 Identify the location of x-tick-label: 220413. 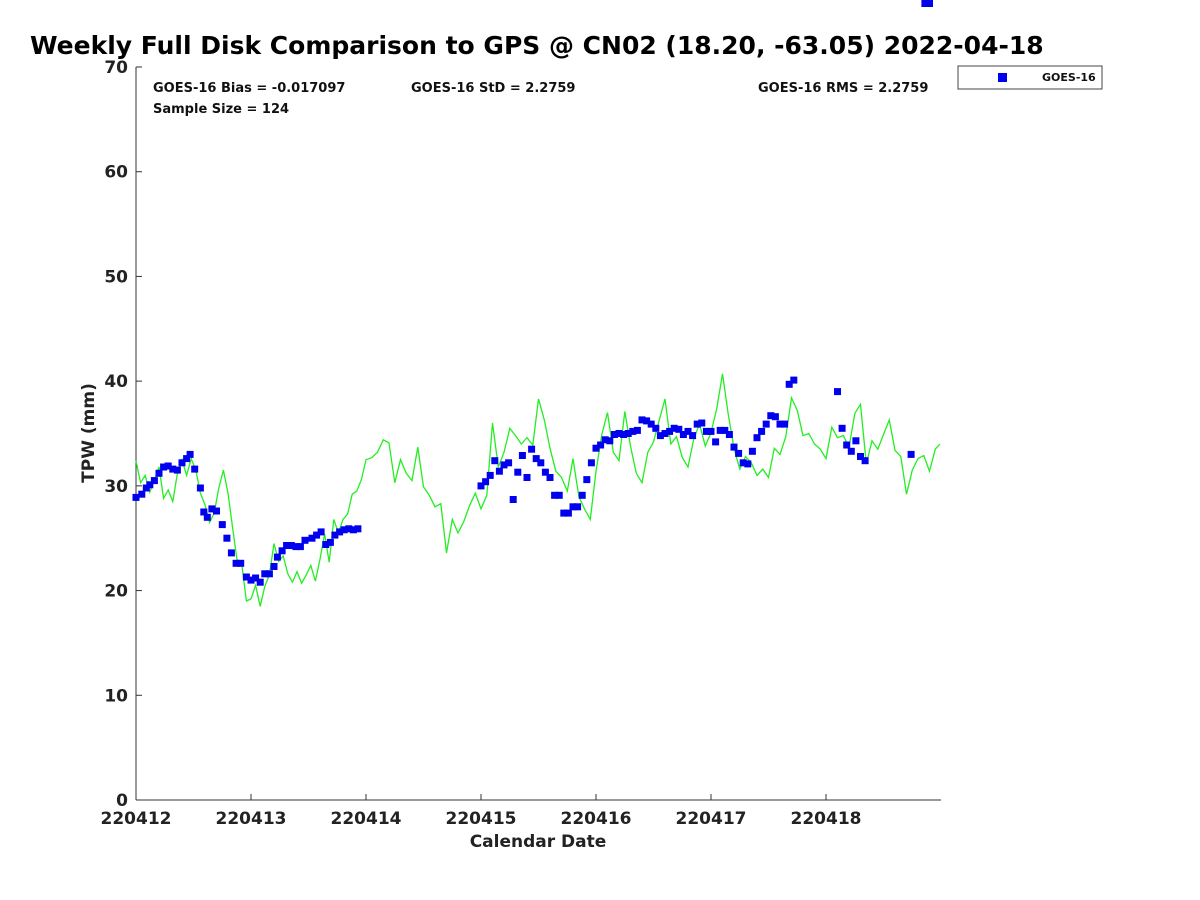
(251, 819).